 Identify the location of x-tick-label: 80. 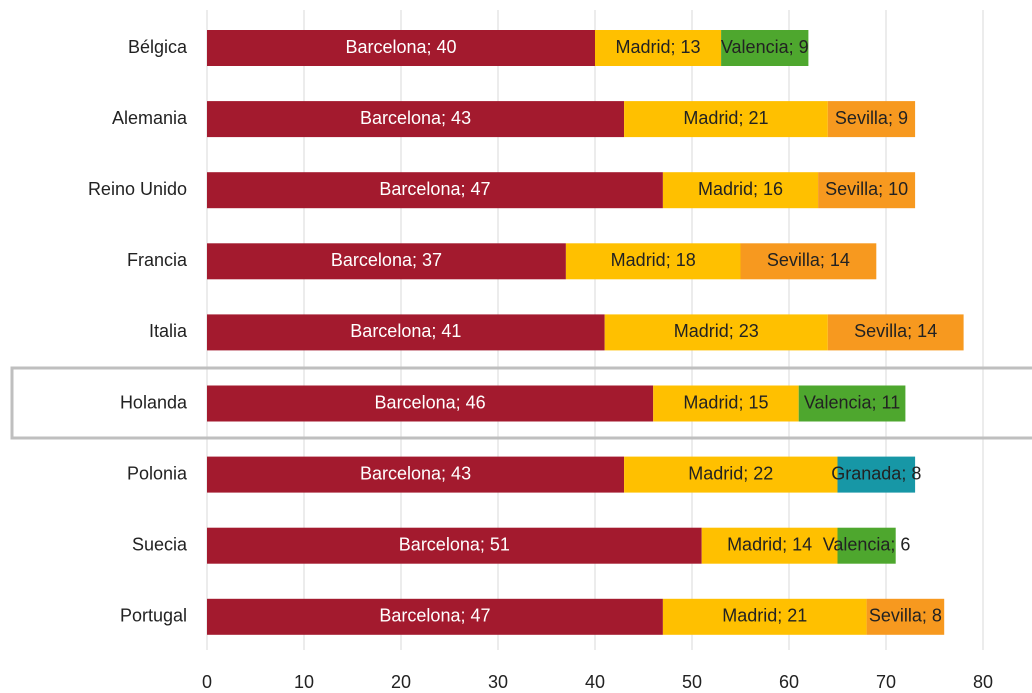
(983, 682).